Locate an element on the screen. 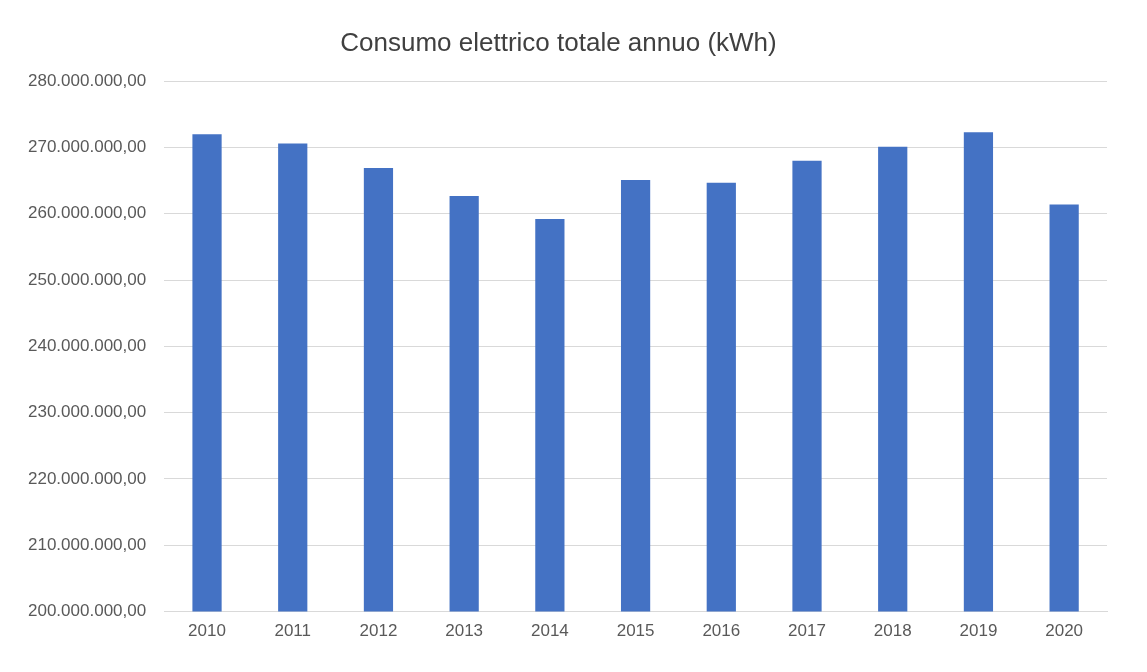 This screenshot has height=672, width=1147. x-tick-label: 2020 is located at coordinates (1064, 631).